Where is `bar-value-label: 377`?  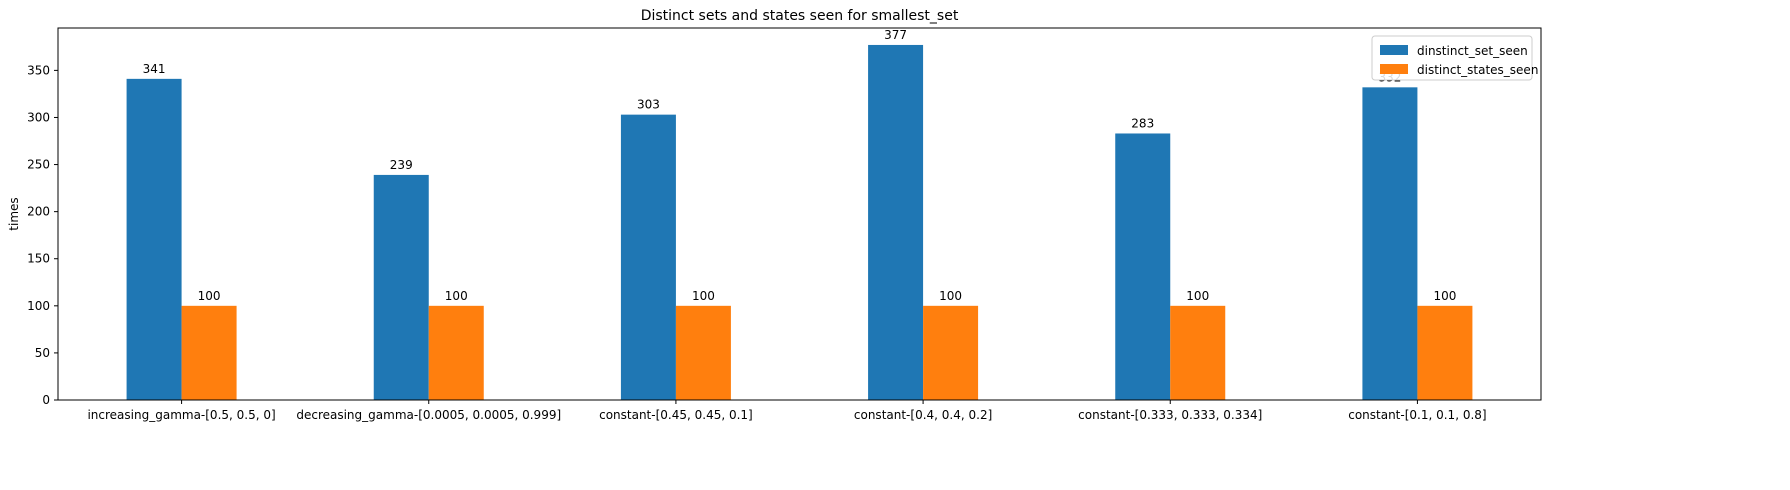
bar-value-label: 377 is located at coordinates (895, 35).